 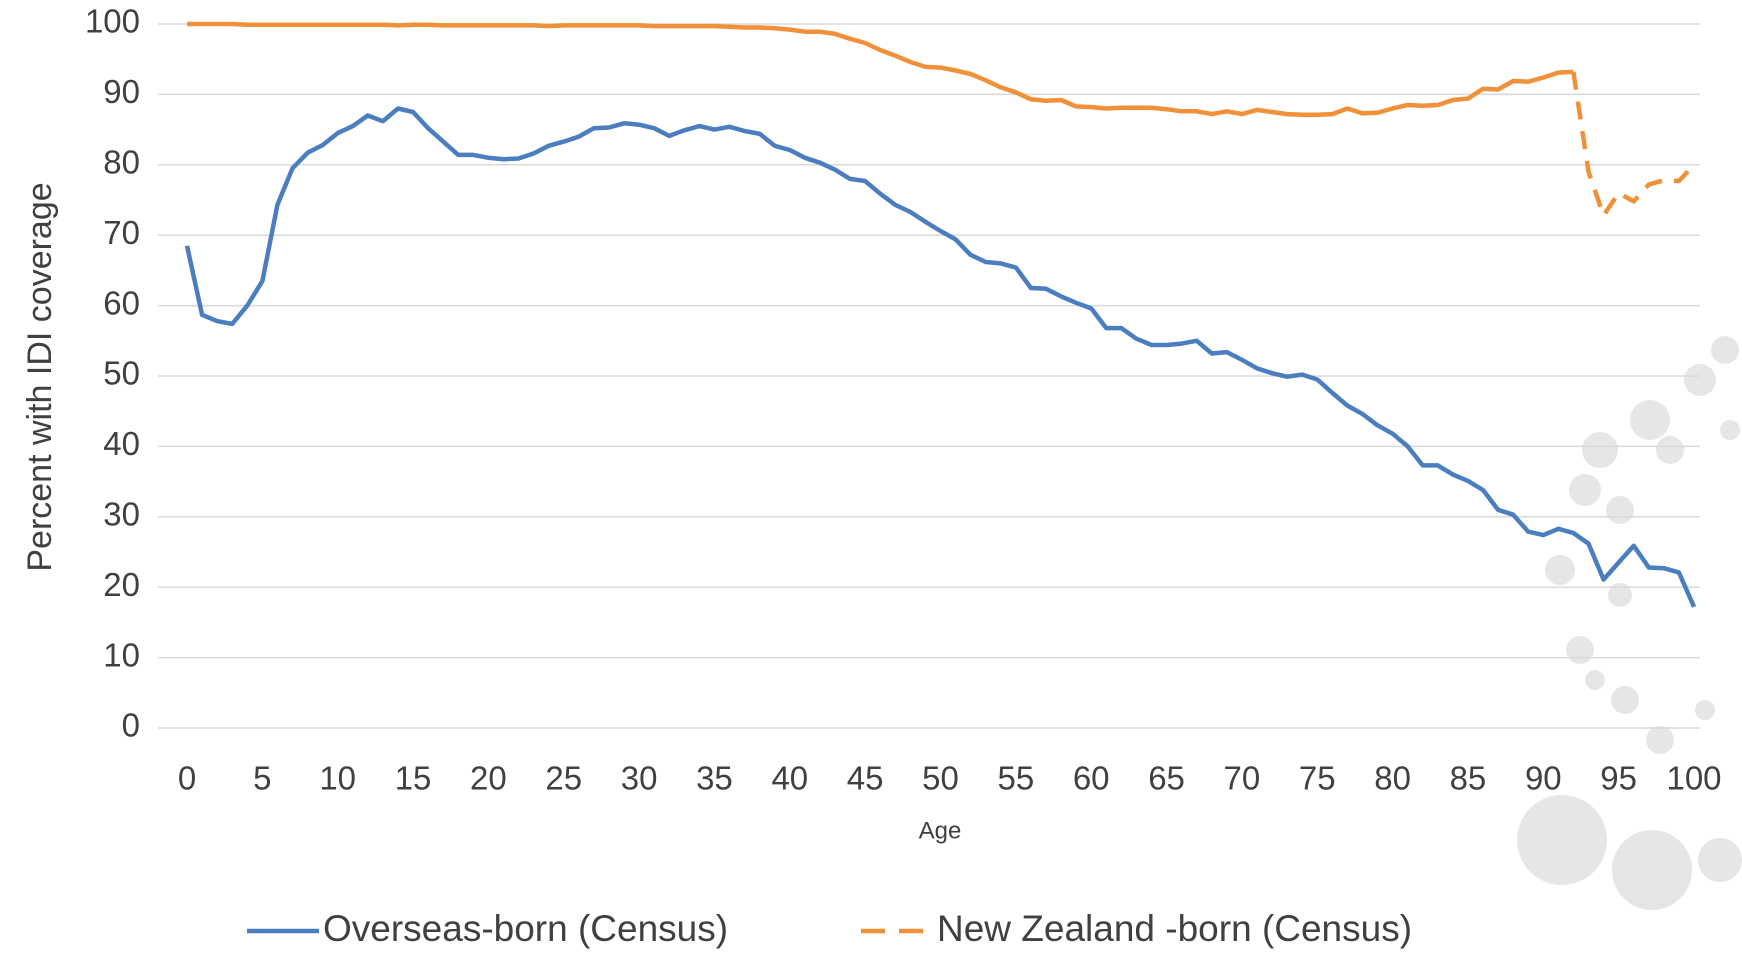 I want to click on y-tick-label: 0, so click(x=131, y=725).